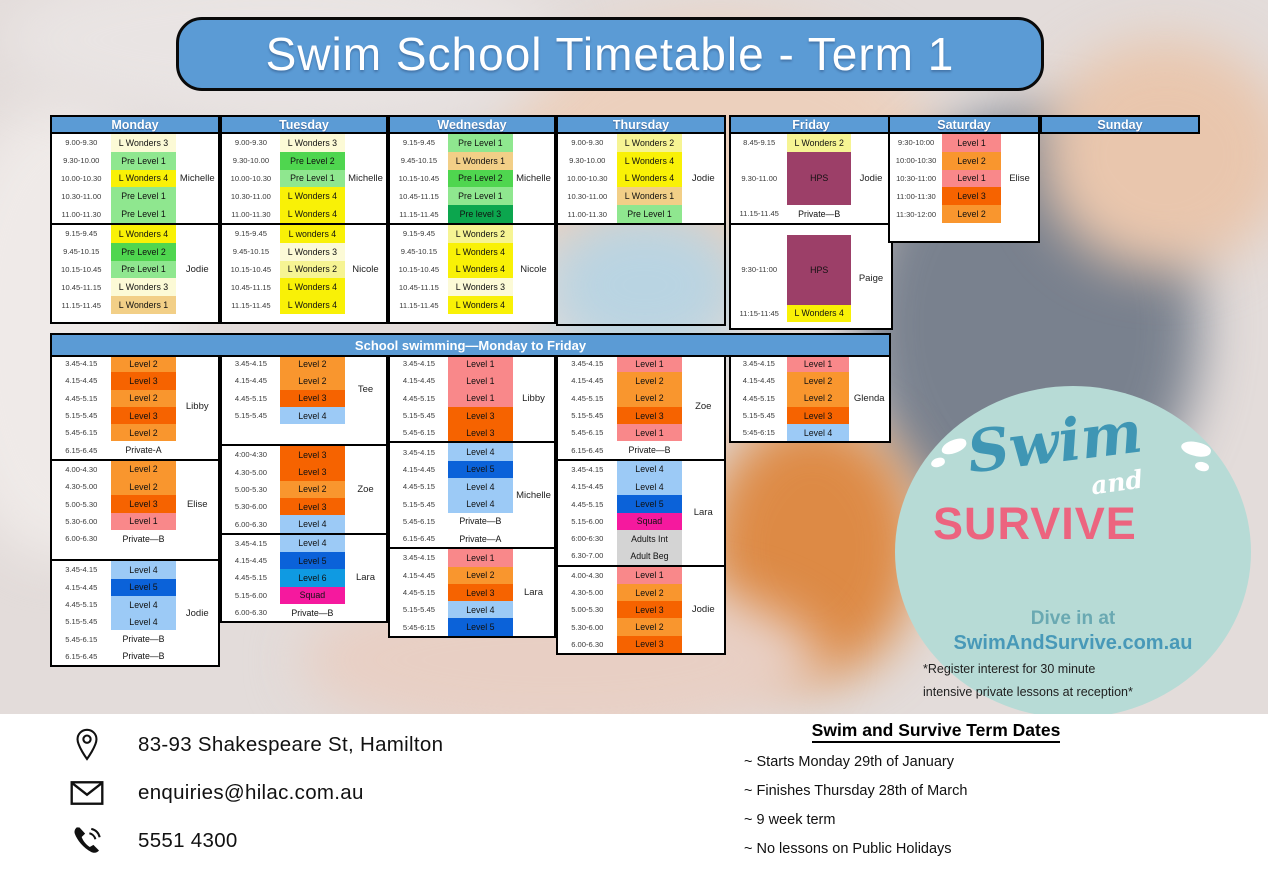  What do you see at coordinates (114, 364) in the screenshot?
I see `timeslot-row: 3.45-4.15 Level 2` at bounding box center [114, 364].